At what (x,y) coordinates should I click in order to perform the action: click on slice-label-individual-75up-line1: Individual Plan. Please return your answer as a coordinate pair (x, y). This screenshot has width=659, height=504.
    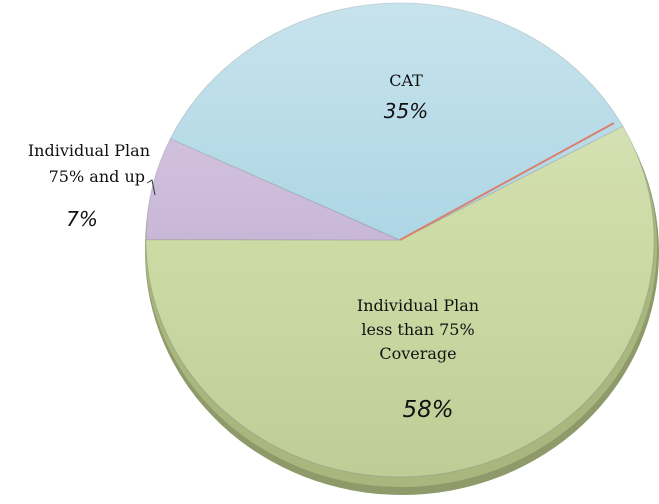
    Looking at the image, I should click on (89, 150).